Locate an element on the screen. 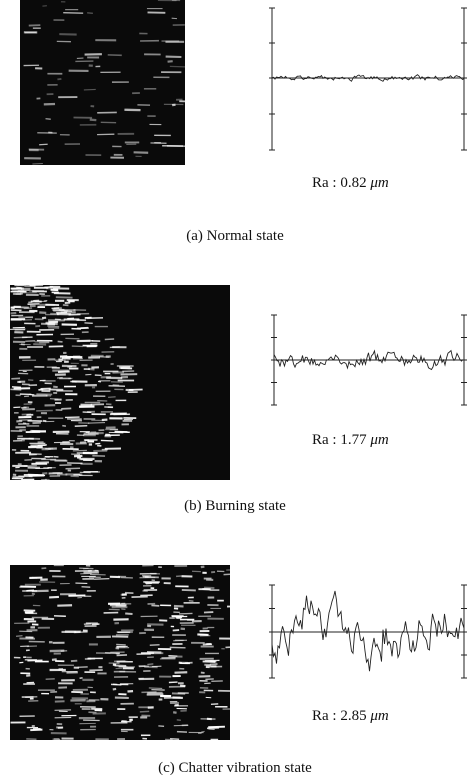 This screenshot has height=782, width=470. ra-label: Ra : 2.85 μm is located at coordinates (350, 716).